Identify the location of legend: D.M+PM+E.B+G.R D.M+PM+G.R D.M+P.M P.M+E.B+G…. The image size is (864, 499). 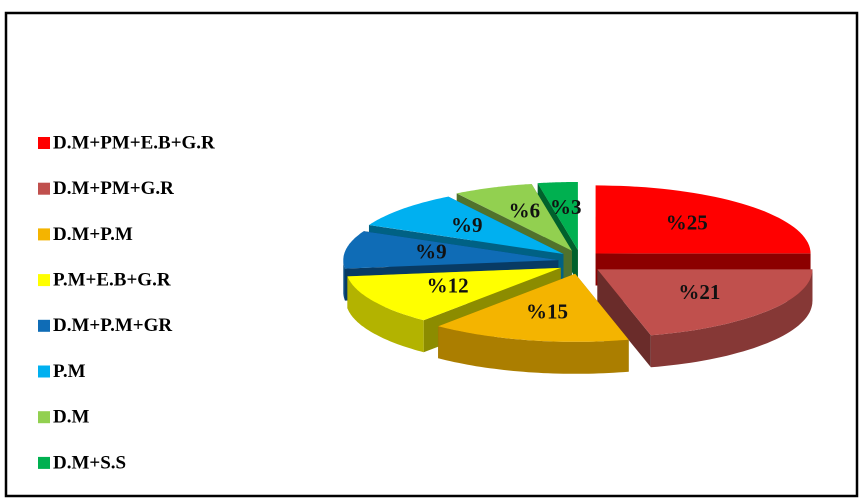
(126, 302).